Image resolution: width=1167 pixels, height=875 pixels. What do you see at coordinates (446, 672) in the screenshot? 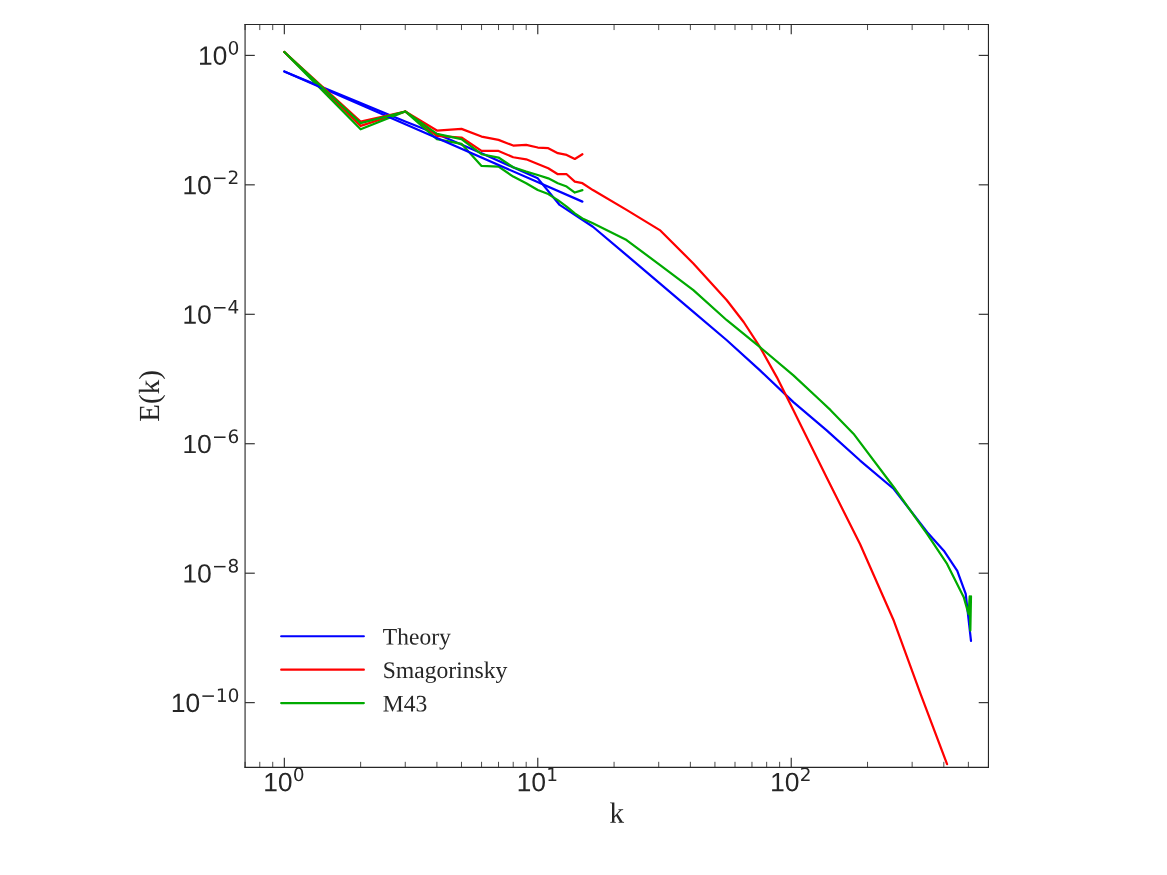
I see `legend-label: Smagorinsky` at bounding box center [446, 672].